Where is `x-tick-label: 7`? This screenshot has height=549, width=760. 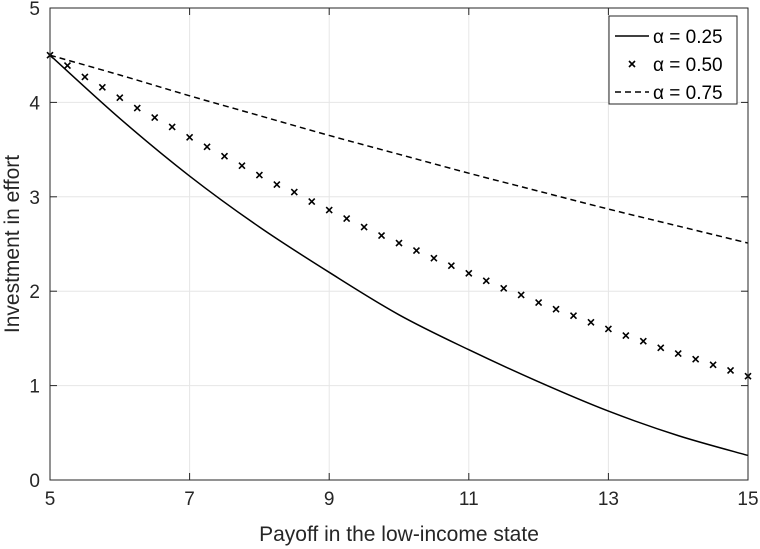 x-tick-label: 7 is located at coordinates (189, 499).